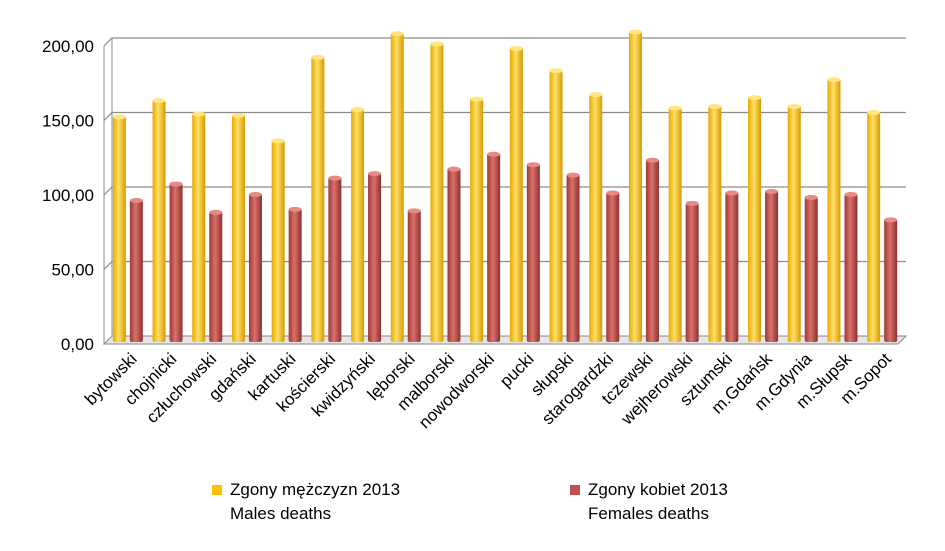 This screenshot has height=551, width=945. I want to click on legend-item-males: Zgony mężczyzn 2013 Males deaths, so click(306, 502).